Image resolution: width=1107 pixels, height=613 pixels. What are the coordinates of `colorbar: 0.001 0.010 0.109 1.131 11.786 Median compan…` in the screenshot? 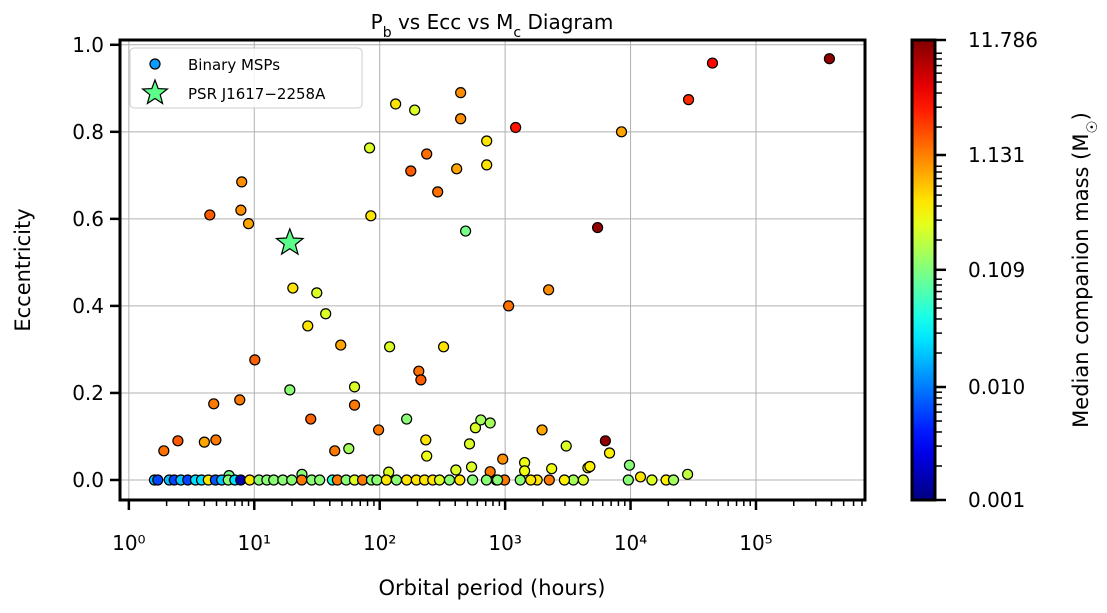 It's located at (1005, 270).